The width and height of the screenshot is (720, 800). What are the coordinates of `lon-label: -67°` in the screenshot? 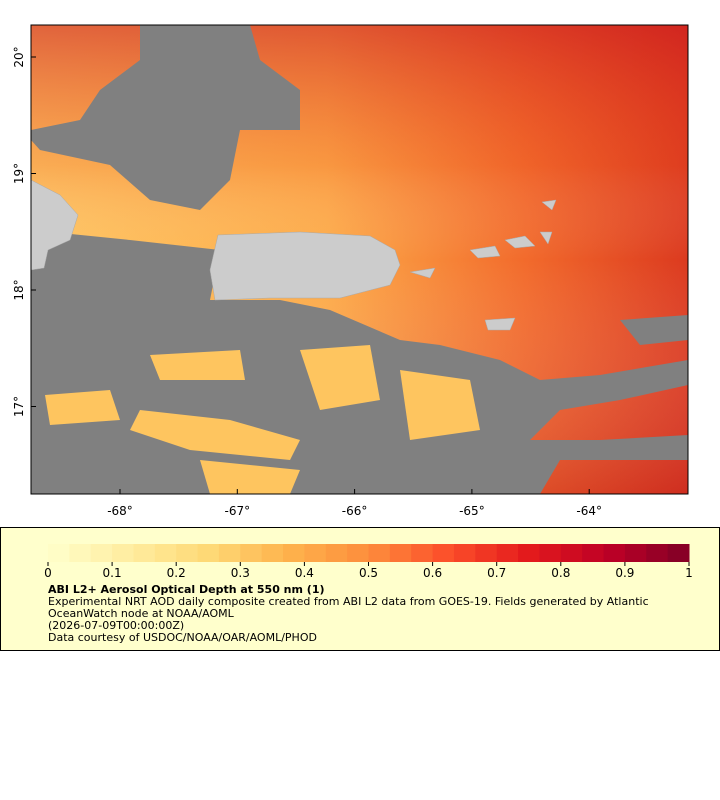 It's located at (237, 511).